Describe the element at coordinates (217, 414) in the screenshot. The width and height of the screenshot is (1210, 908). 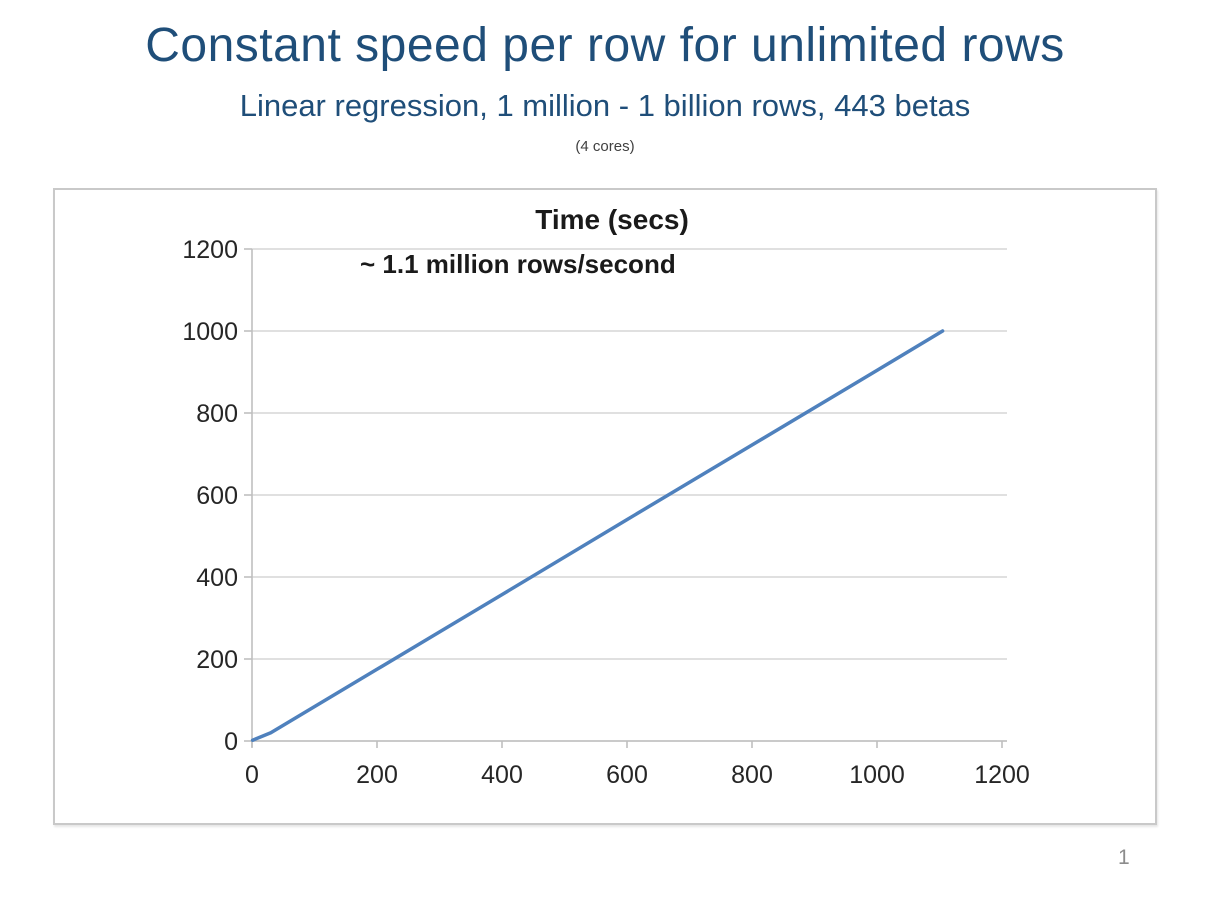
I see `y-tick-label-800: 800` at that location.